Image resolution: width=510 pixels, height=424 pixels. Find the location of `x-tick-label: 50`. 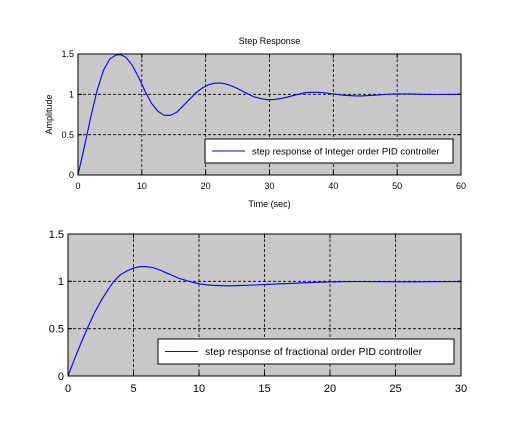

x-tick-label: 50 is located at coordinates (397, 186).